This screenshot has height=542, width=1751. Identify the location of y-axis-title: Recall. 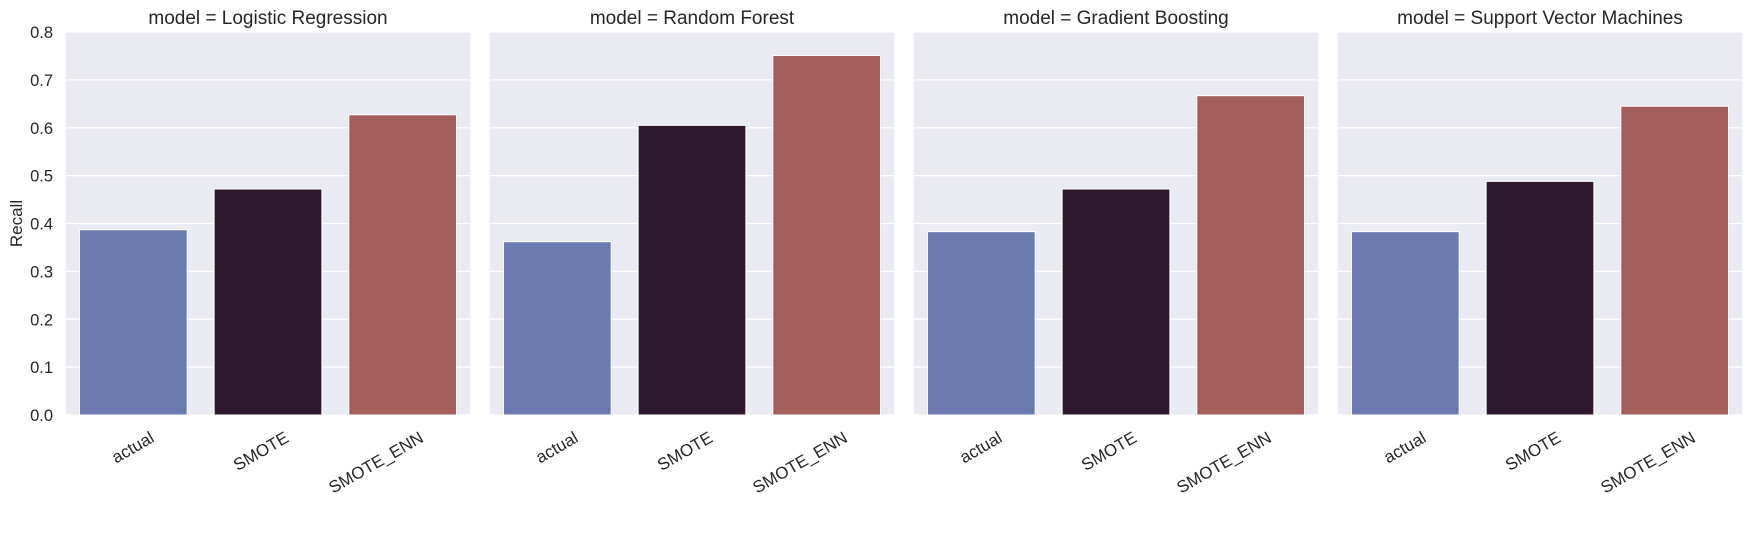
(16, 223).